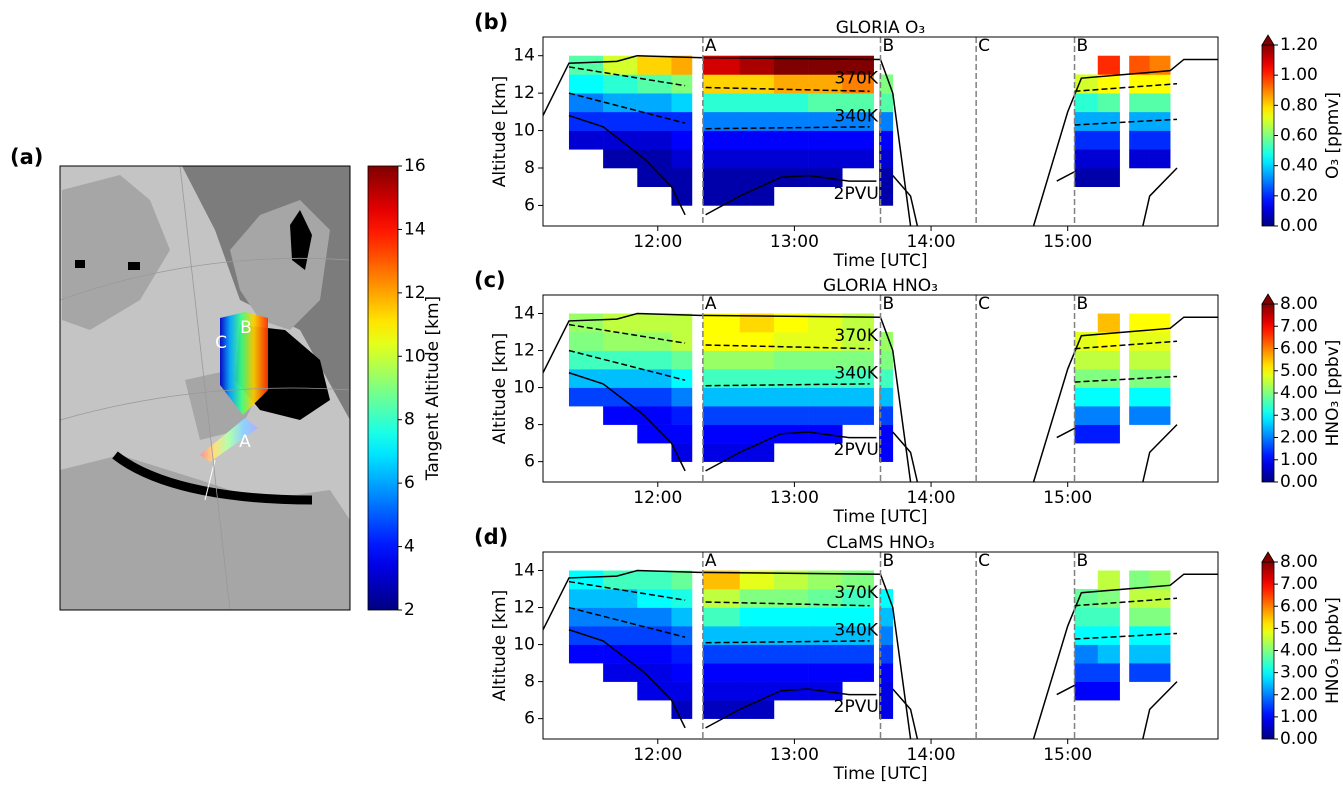  What do you see at coordinates (1299, 717) in the screenshot?
I see `colorbar-tick-label: 1.00` at bounding box center [1299, 717].